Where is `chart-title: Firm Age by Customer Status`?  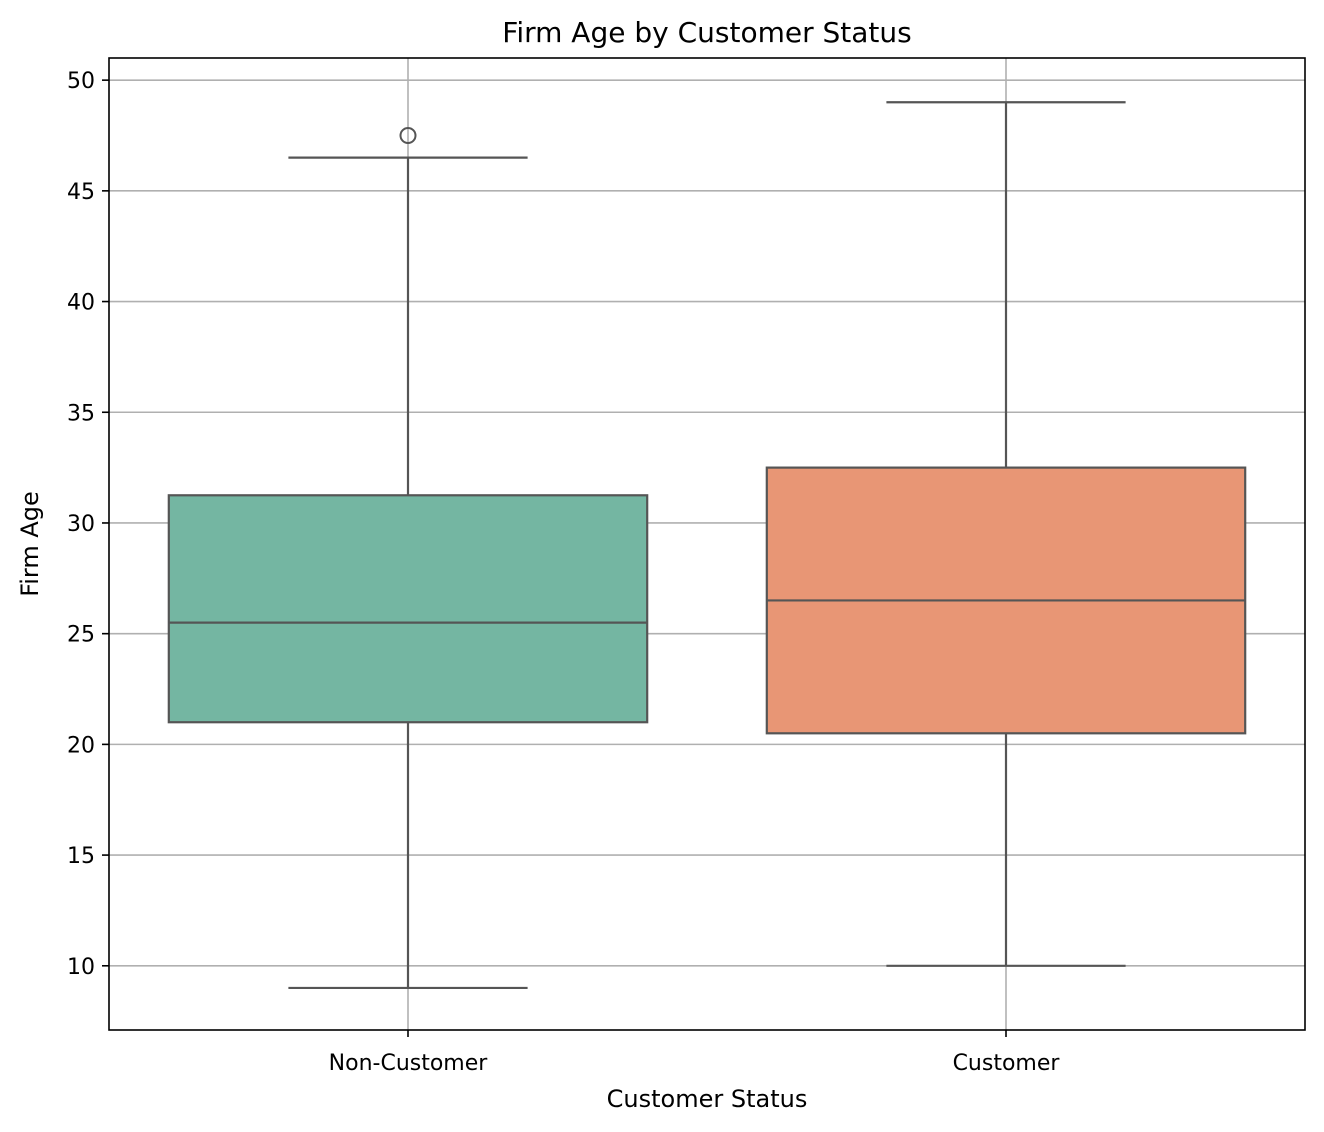
chart-title: Firm Age by Customer Status is located at coordinates (706, 32).